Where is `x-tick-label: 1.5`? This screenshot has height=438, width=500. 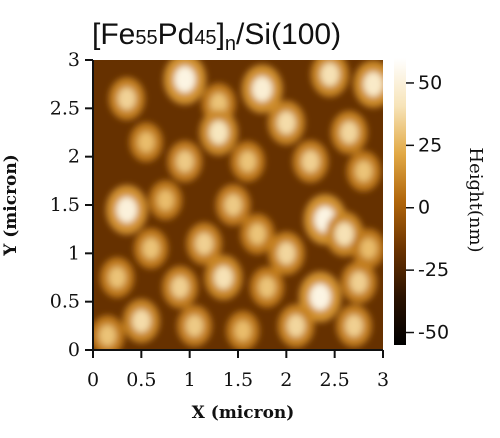 x-tick-label: 1.5 is located at coordinates (238, 380).